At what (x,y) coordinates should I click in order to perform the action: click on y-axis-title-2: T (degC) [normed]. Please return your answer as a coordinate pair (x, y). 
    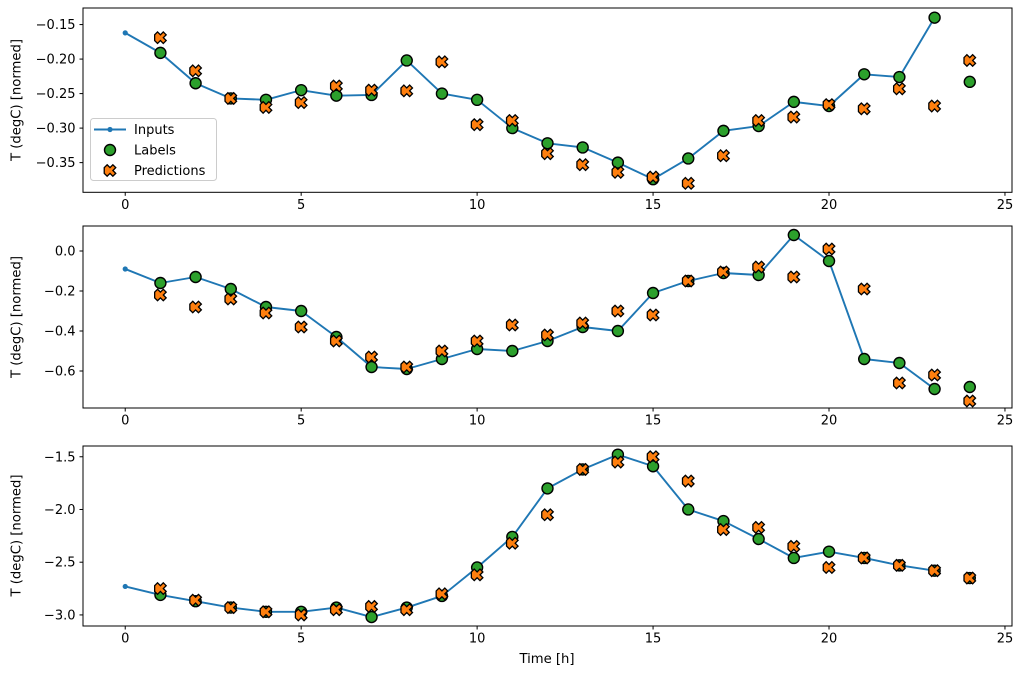
    Looking at the image, I should click on (17, 317).